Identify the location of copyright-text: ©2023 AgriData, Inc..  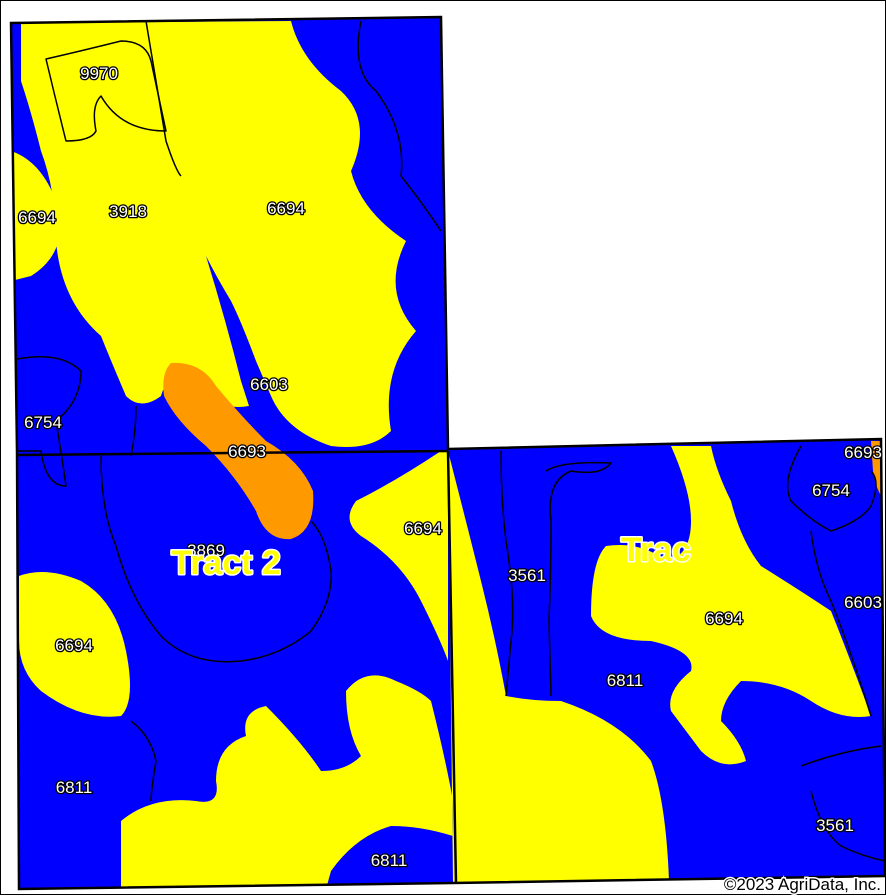
(802, 884).